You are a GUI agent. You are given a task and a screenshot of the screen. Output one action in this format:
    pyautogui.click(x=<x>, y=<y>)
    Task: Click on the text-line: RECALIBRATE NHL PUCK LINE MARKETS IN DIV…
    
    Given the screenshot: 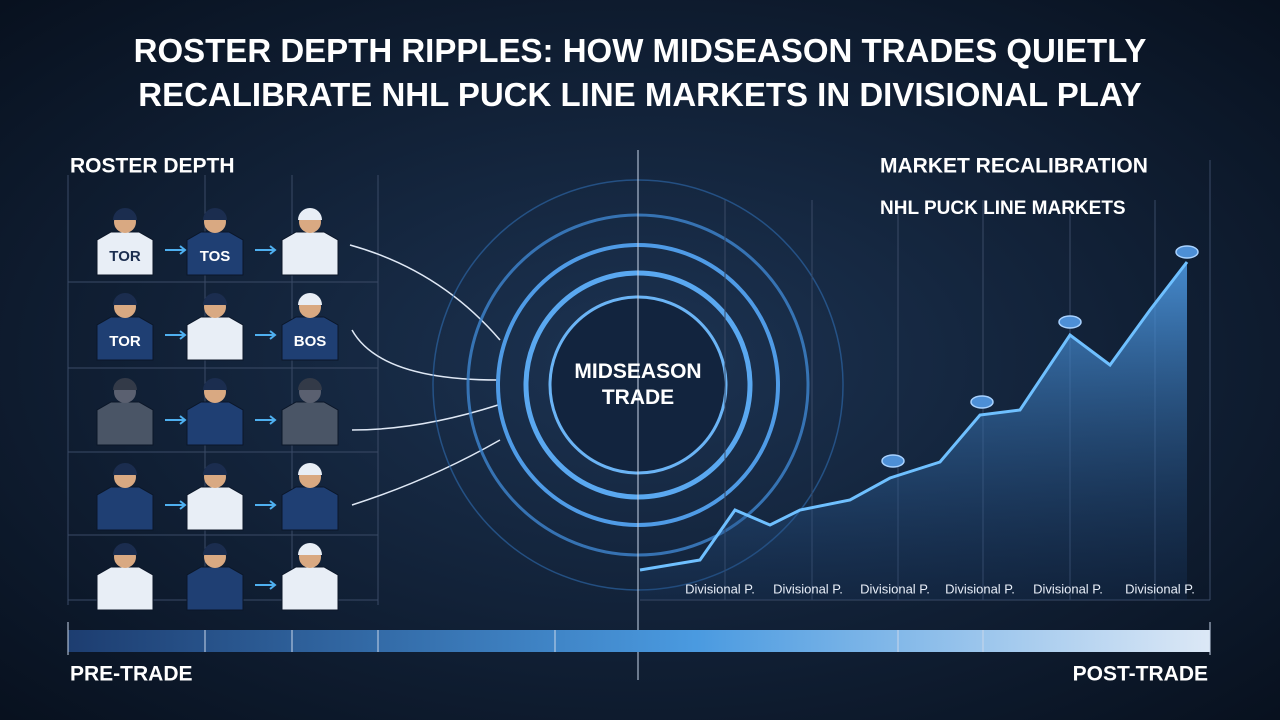 What is the action you would take?
    pyautogui.click(x=640, y=94)
    